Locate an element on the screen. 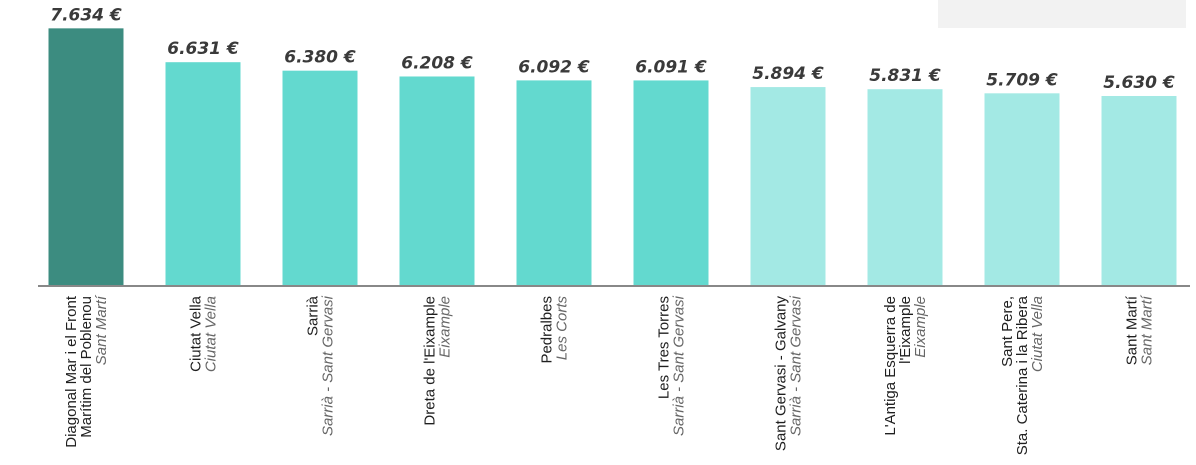  value-label-1: 7.634 € is located at coordinates (86, 15).